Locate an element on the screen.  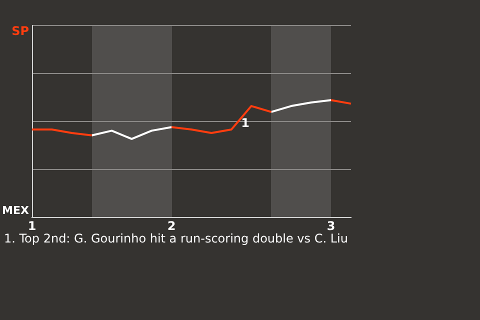
x-tick-label: 1 is located at coordinates (32, 225).